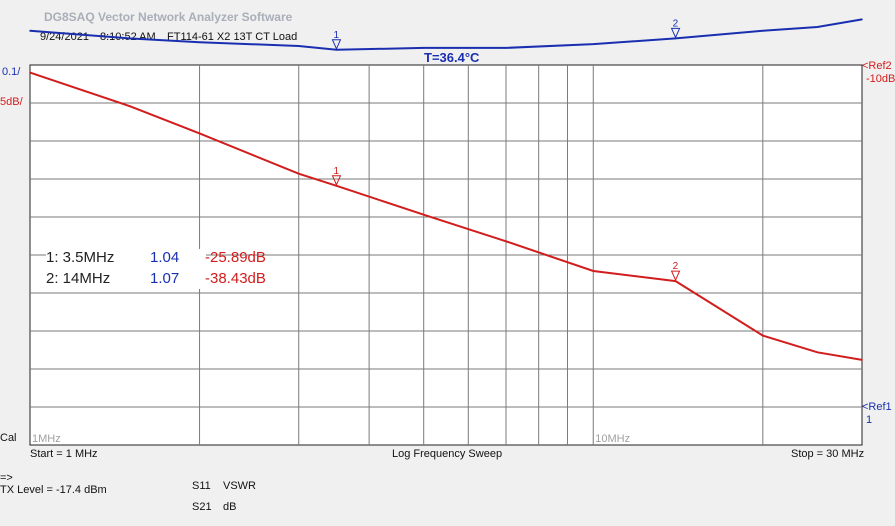 The width and height of the screenshot is (895, 526). I want to click on trace-s11, so click(446, 34).